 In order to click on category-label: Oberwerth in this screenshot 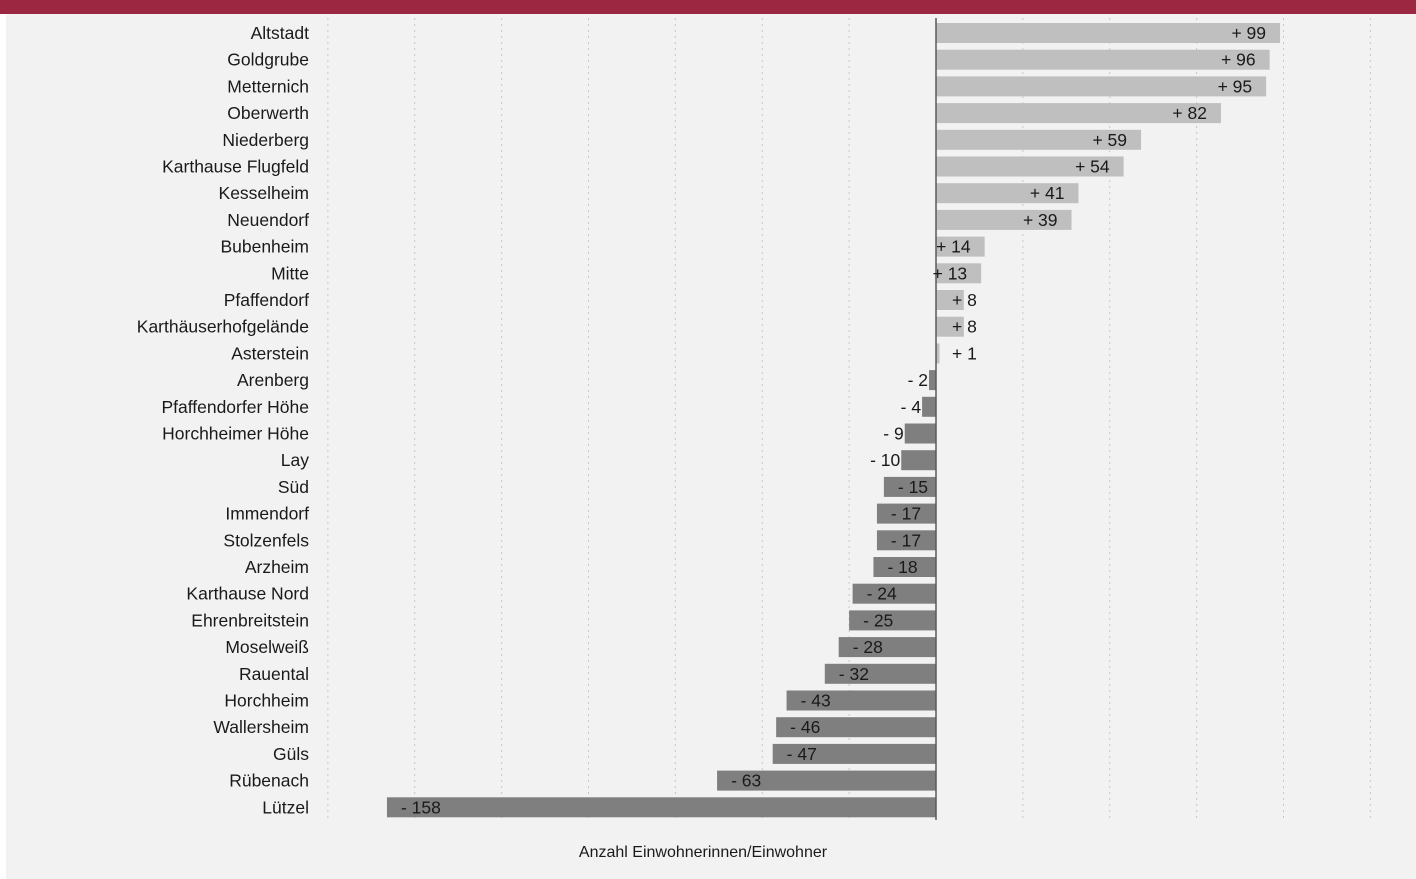, I will do `click(268, 113)`.